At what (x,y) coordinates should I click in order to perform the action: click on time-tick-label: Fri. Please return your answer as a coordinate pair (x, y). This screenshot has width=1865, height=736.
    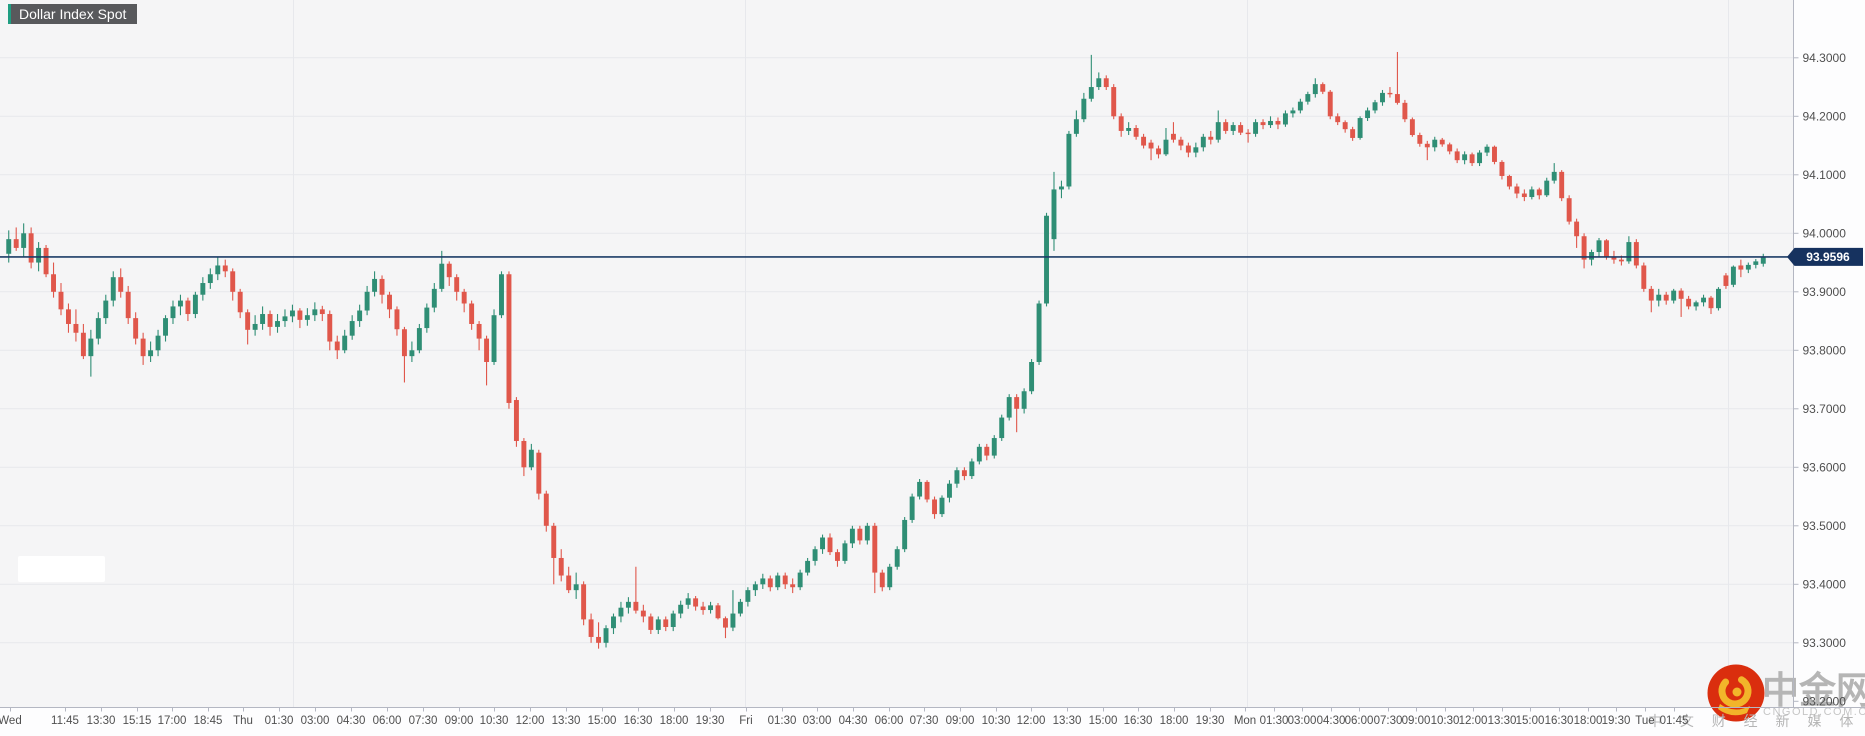
    Looking at the image, I should click on (745, 721).